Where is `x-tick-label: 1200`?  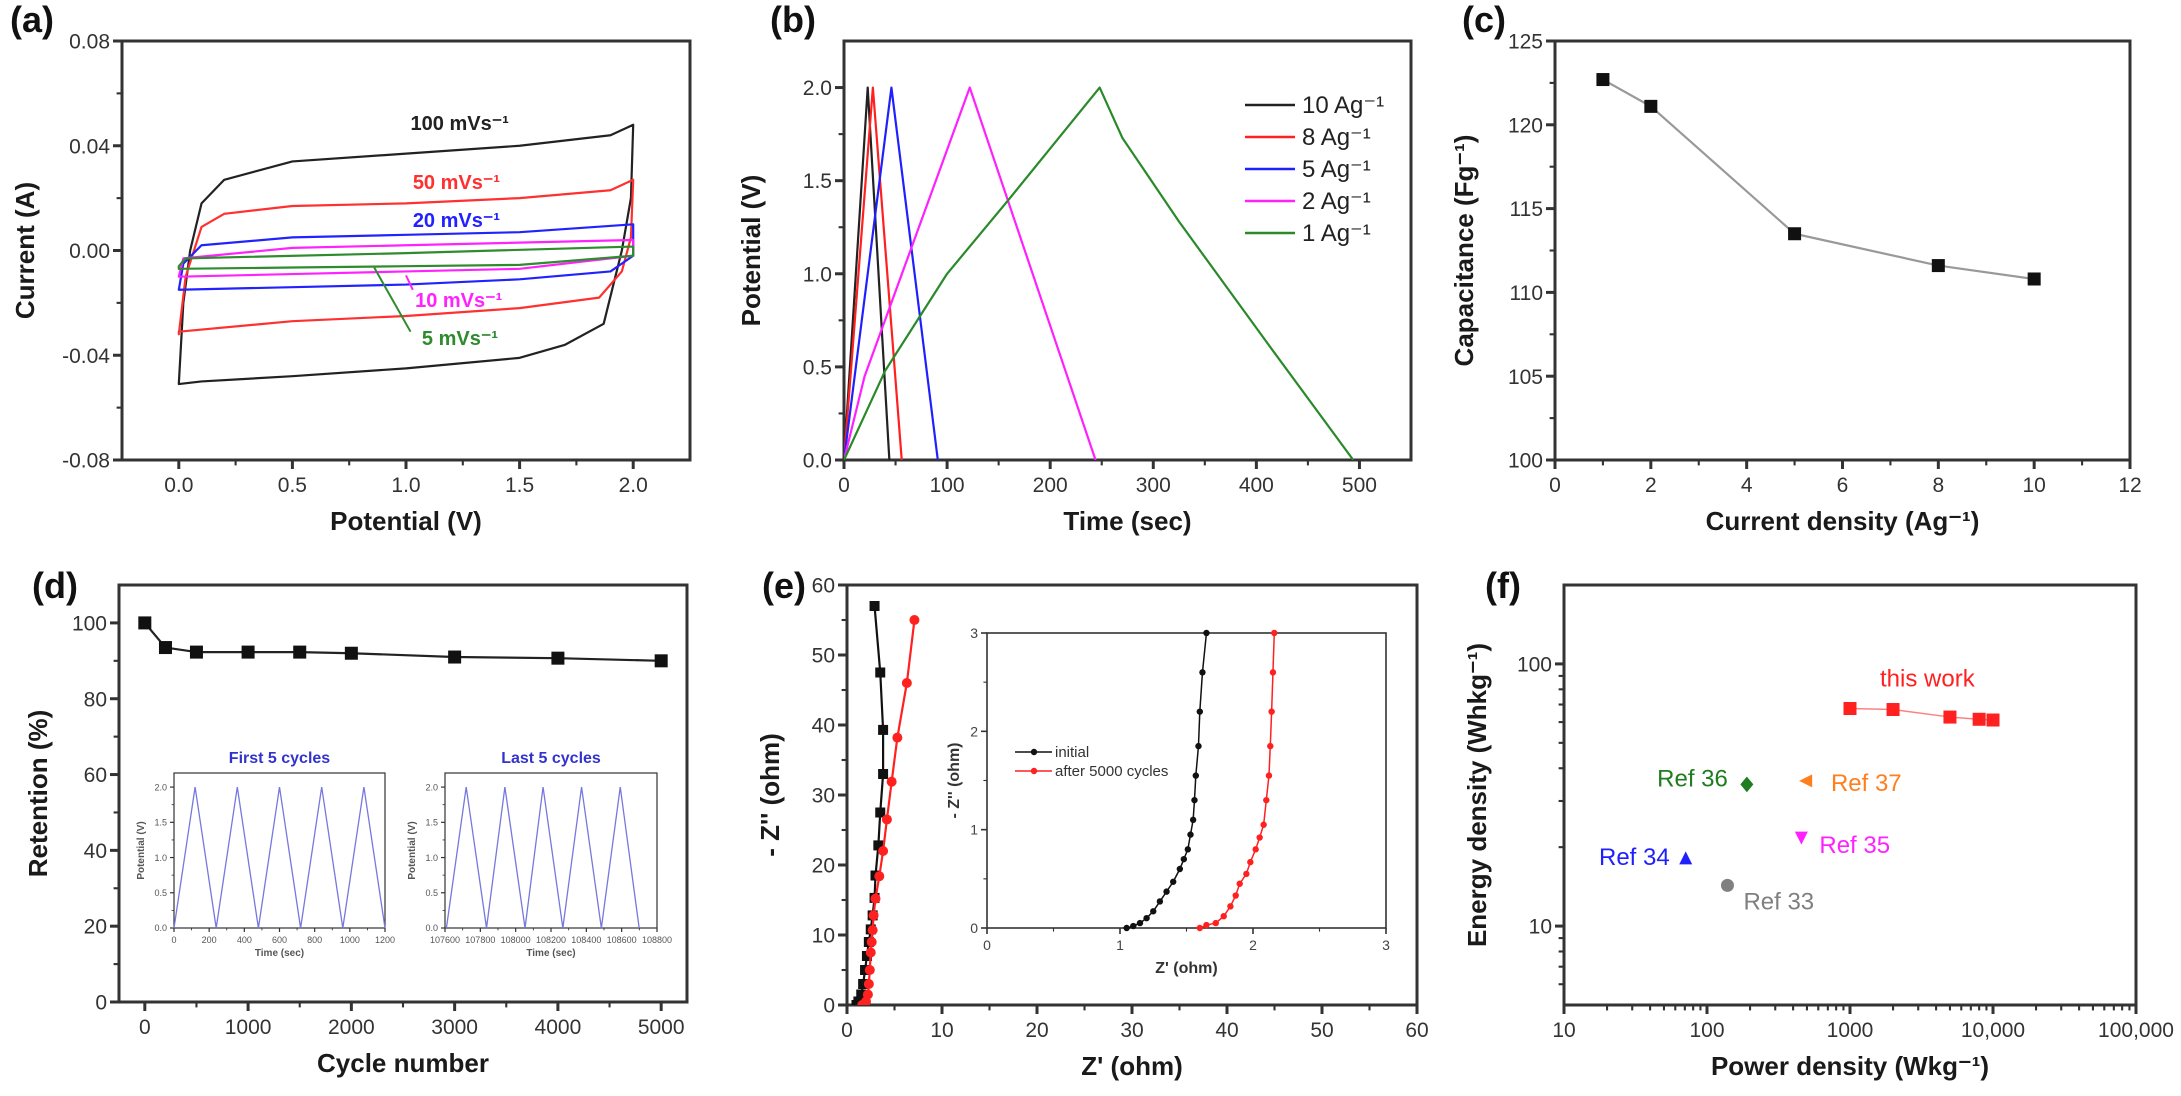
x-tick-label: 1200 is located at coordinates (385, 940).